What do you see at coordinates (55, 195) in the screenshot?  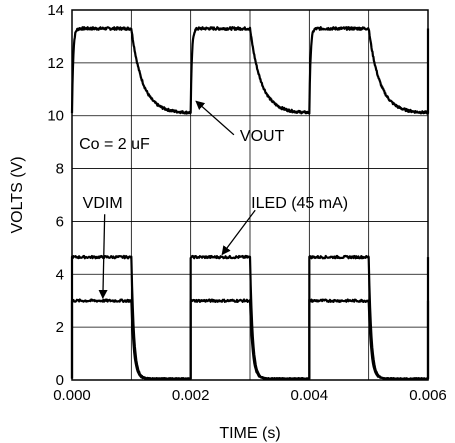 I see `y-tick-labels: 0 2 4 6 8 10 12 14` at bounding box center [55, 195].